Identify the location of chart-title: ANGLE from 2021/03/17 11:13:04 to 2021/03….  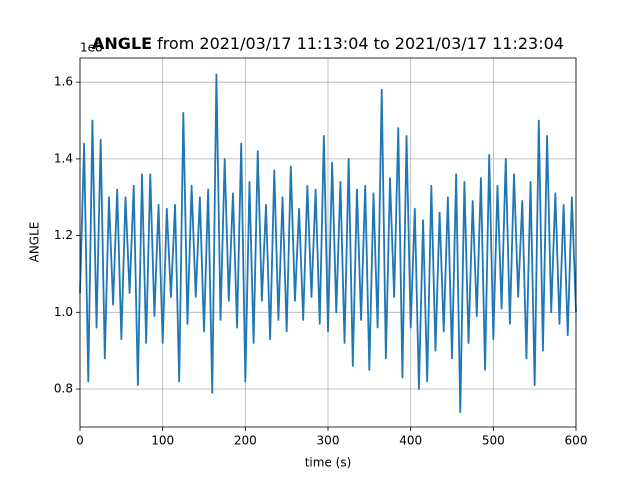
(328, 43).